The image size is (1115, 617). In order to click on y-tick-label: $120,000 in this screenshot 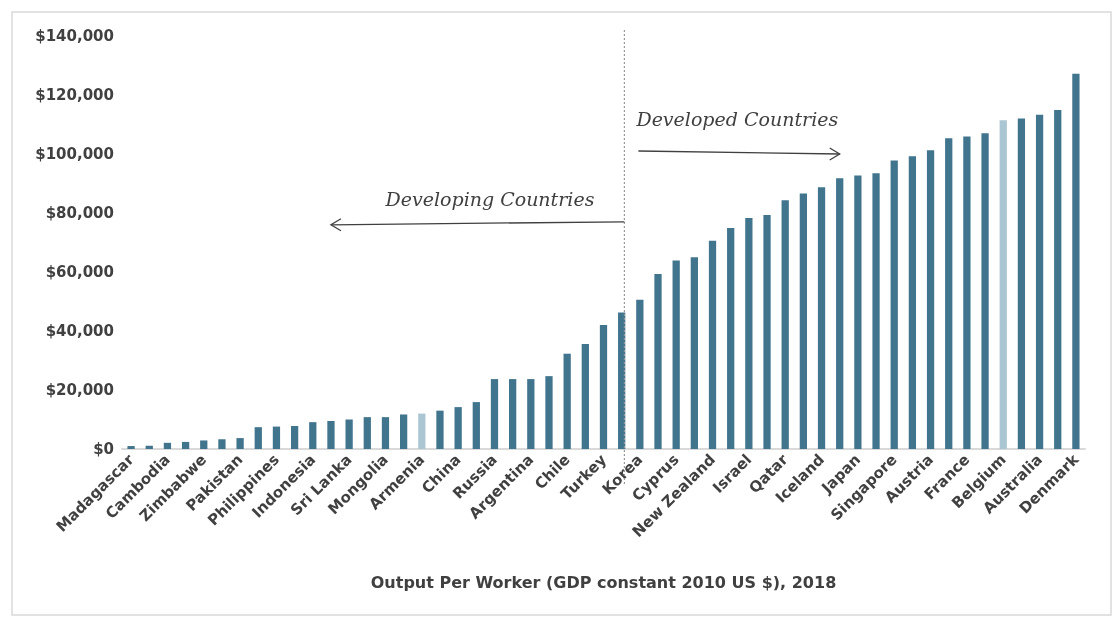, I will do `click(74, 95)`.